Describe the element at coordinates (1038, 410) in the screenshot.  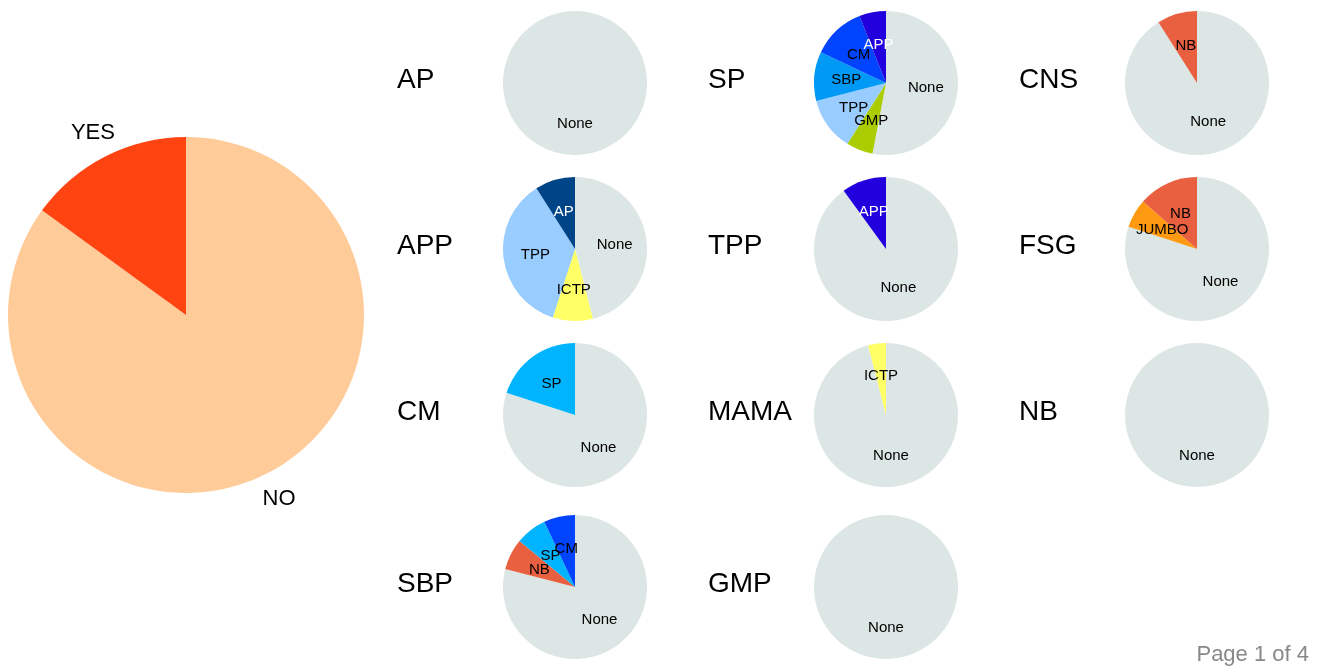
I see `text: NB` at that location.